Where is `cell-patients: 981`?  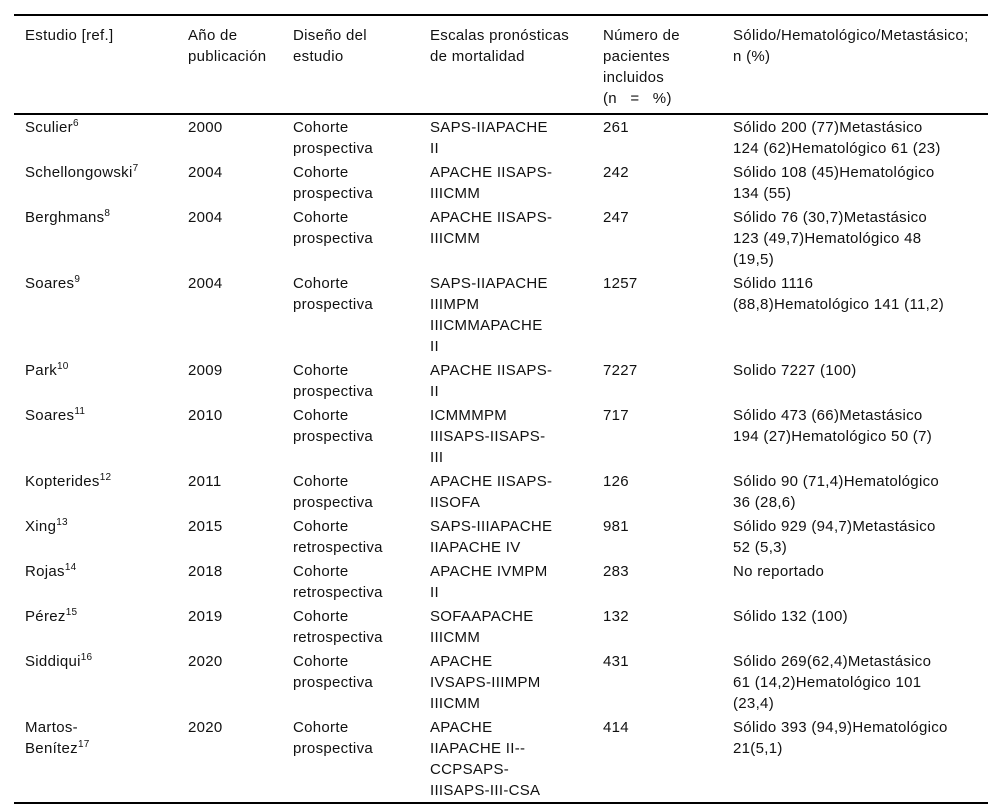 cell-patients: 981 is located at coordinates (616, 526).